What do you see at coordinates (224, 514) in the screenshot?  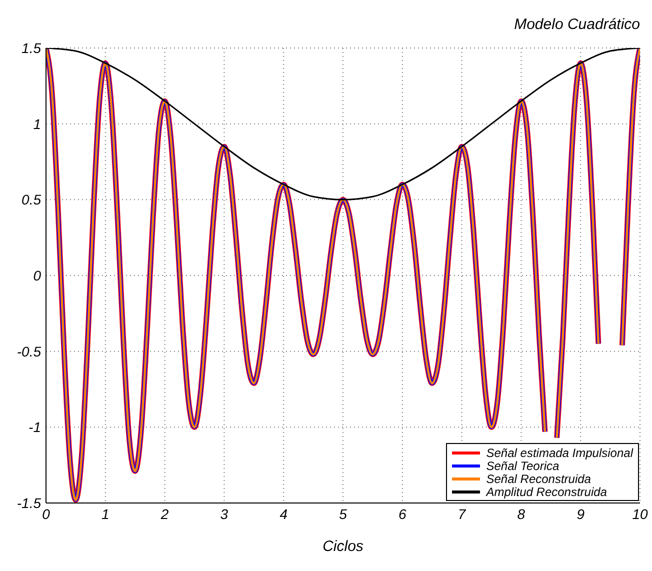 I see `x-tick-label: 3` at bounding box center [224, 514].